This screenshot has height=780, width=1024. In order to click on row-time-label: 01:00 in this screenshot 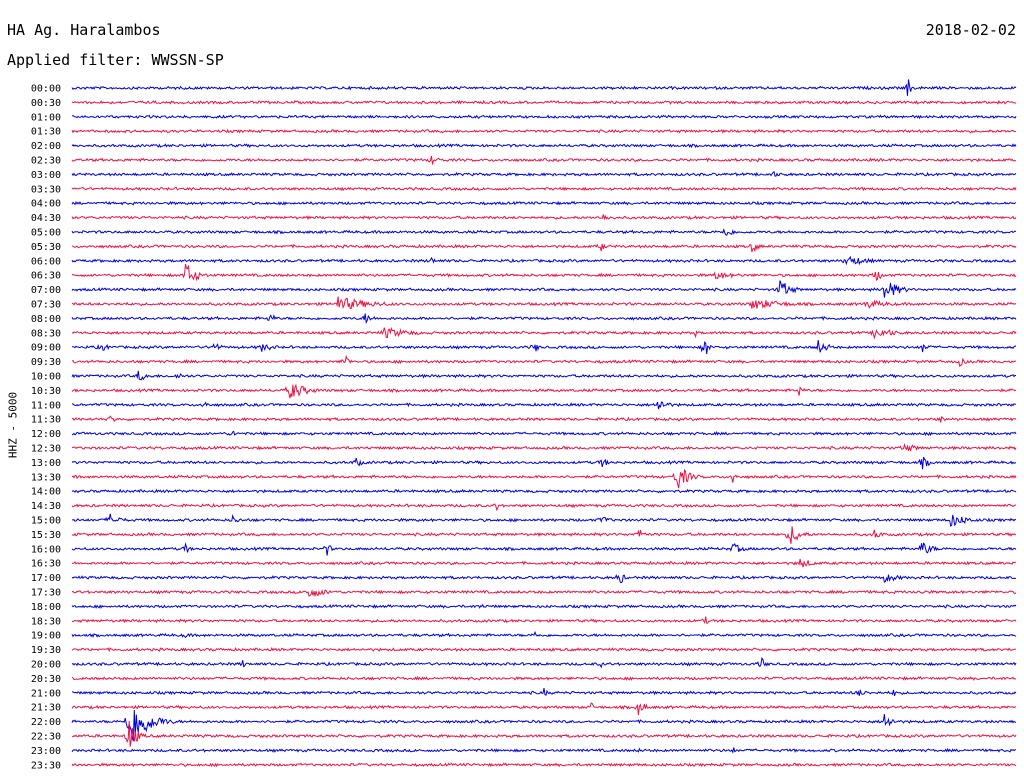, I will do `click(46, 117)`.